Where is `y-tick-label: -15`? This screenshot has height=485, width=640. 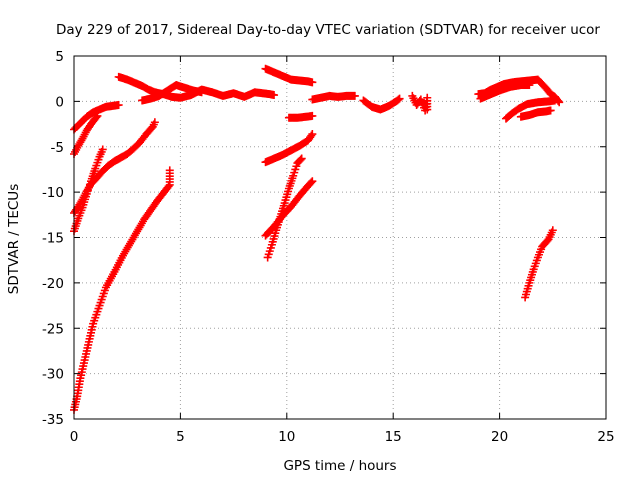 y-tick-label: -15 is located at coordinates (53, 239).